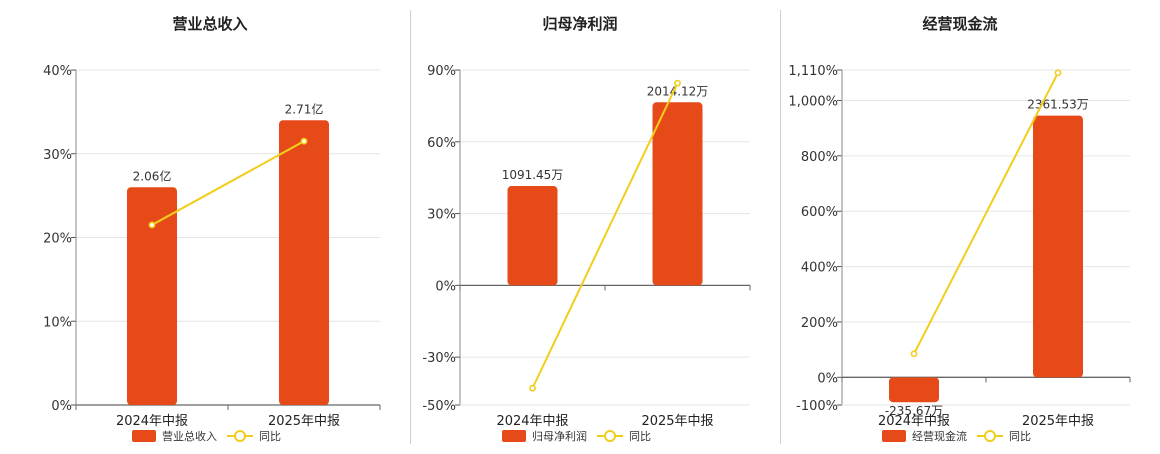 The width and height of the screenshot is (1160, 454). Describe the element at coordinates (819, 157) in the screenshot. I see `y-tick-label: 800%` at that location.